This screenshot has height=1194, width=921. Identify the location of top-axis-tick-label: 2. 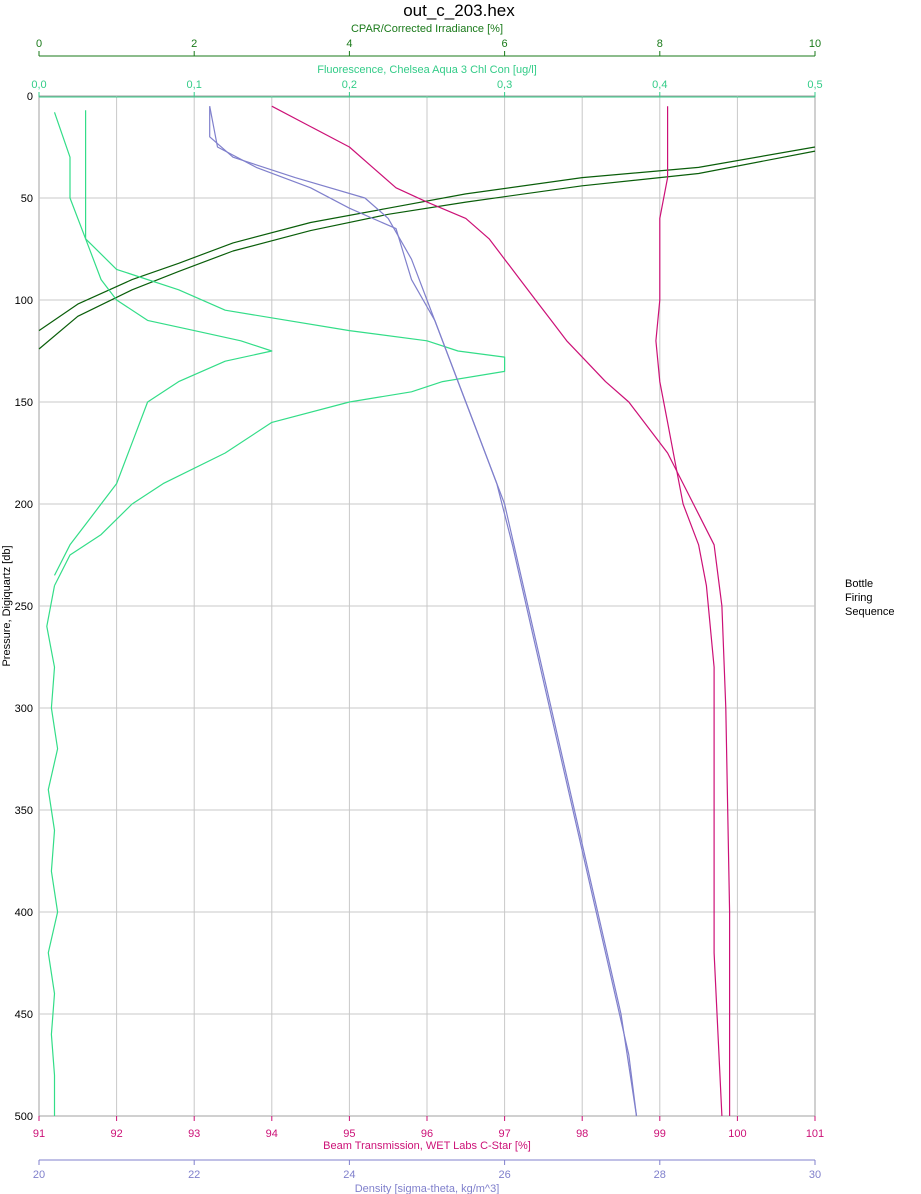
(194, 44).